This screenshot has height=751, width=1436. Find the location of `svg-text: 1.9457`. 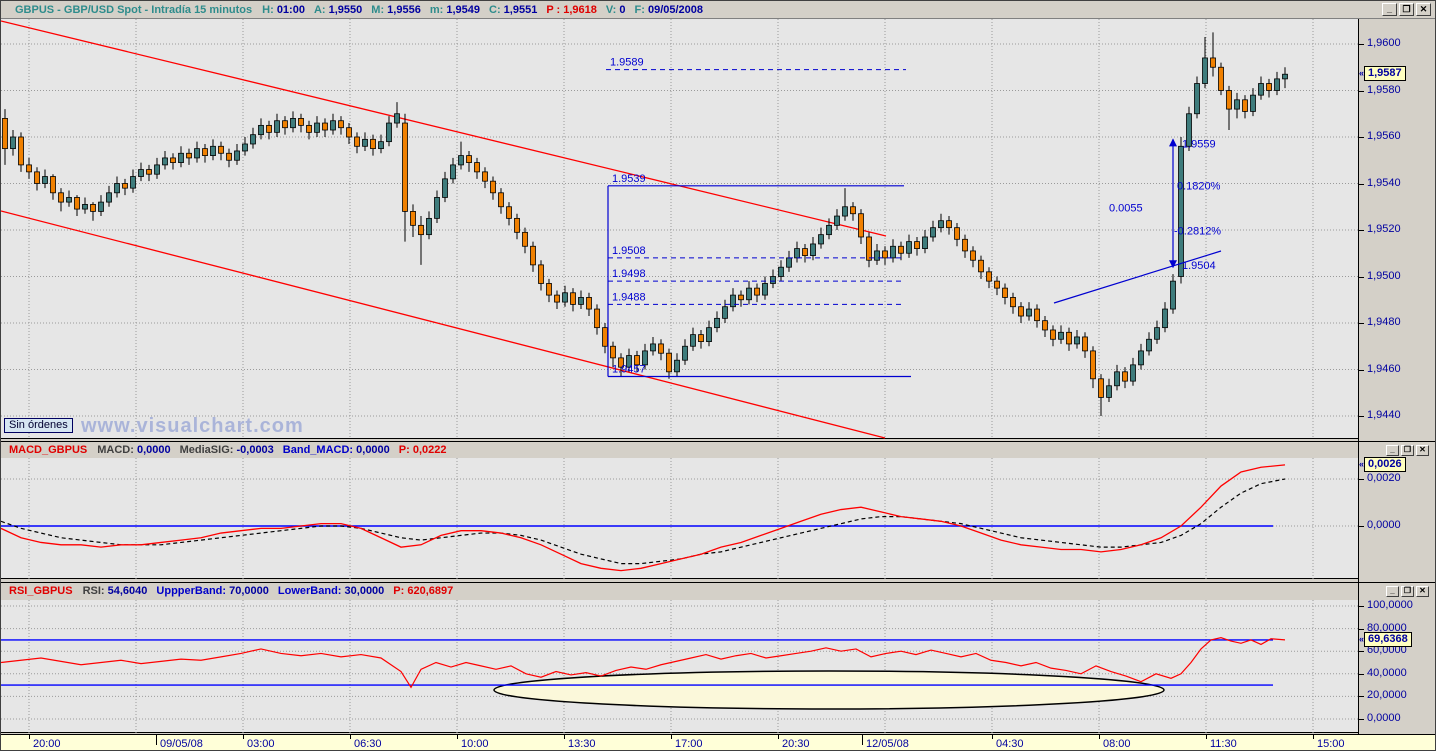

svg-text: 1.9457 is located at coordinates (629, 369).